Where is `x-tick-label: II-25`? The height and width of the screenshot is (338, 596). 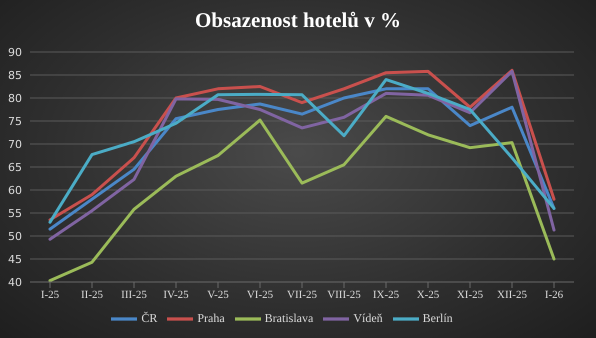
x-tick-label: II-25 is located at coordinates (92, 294).